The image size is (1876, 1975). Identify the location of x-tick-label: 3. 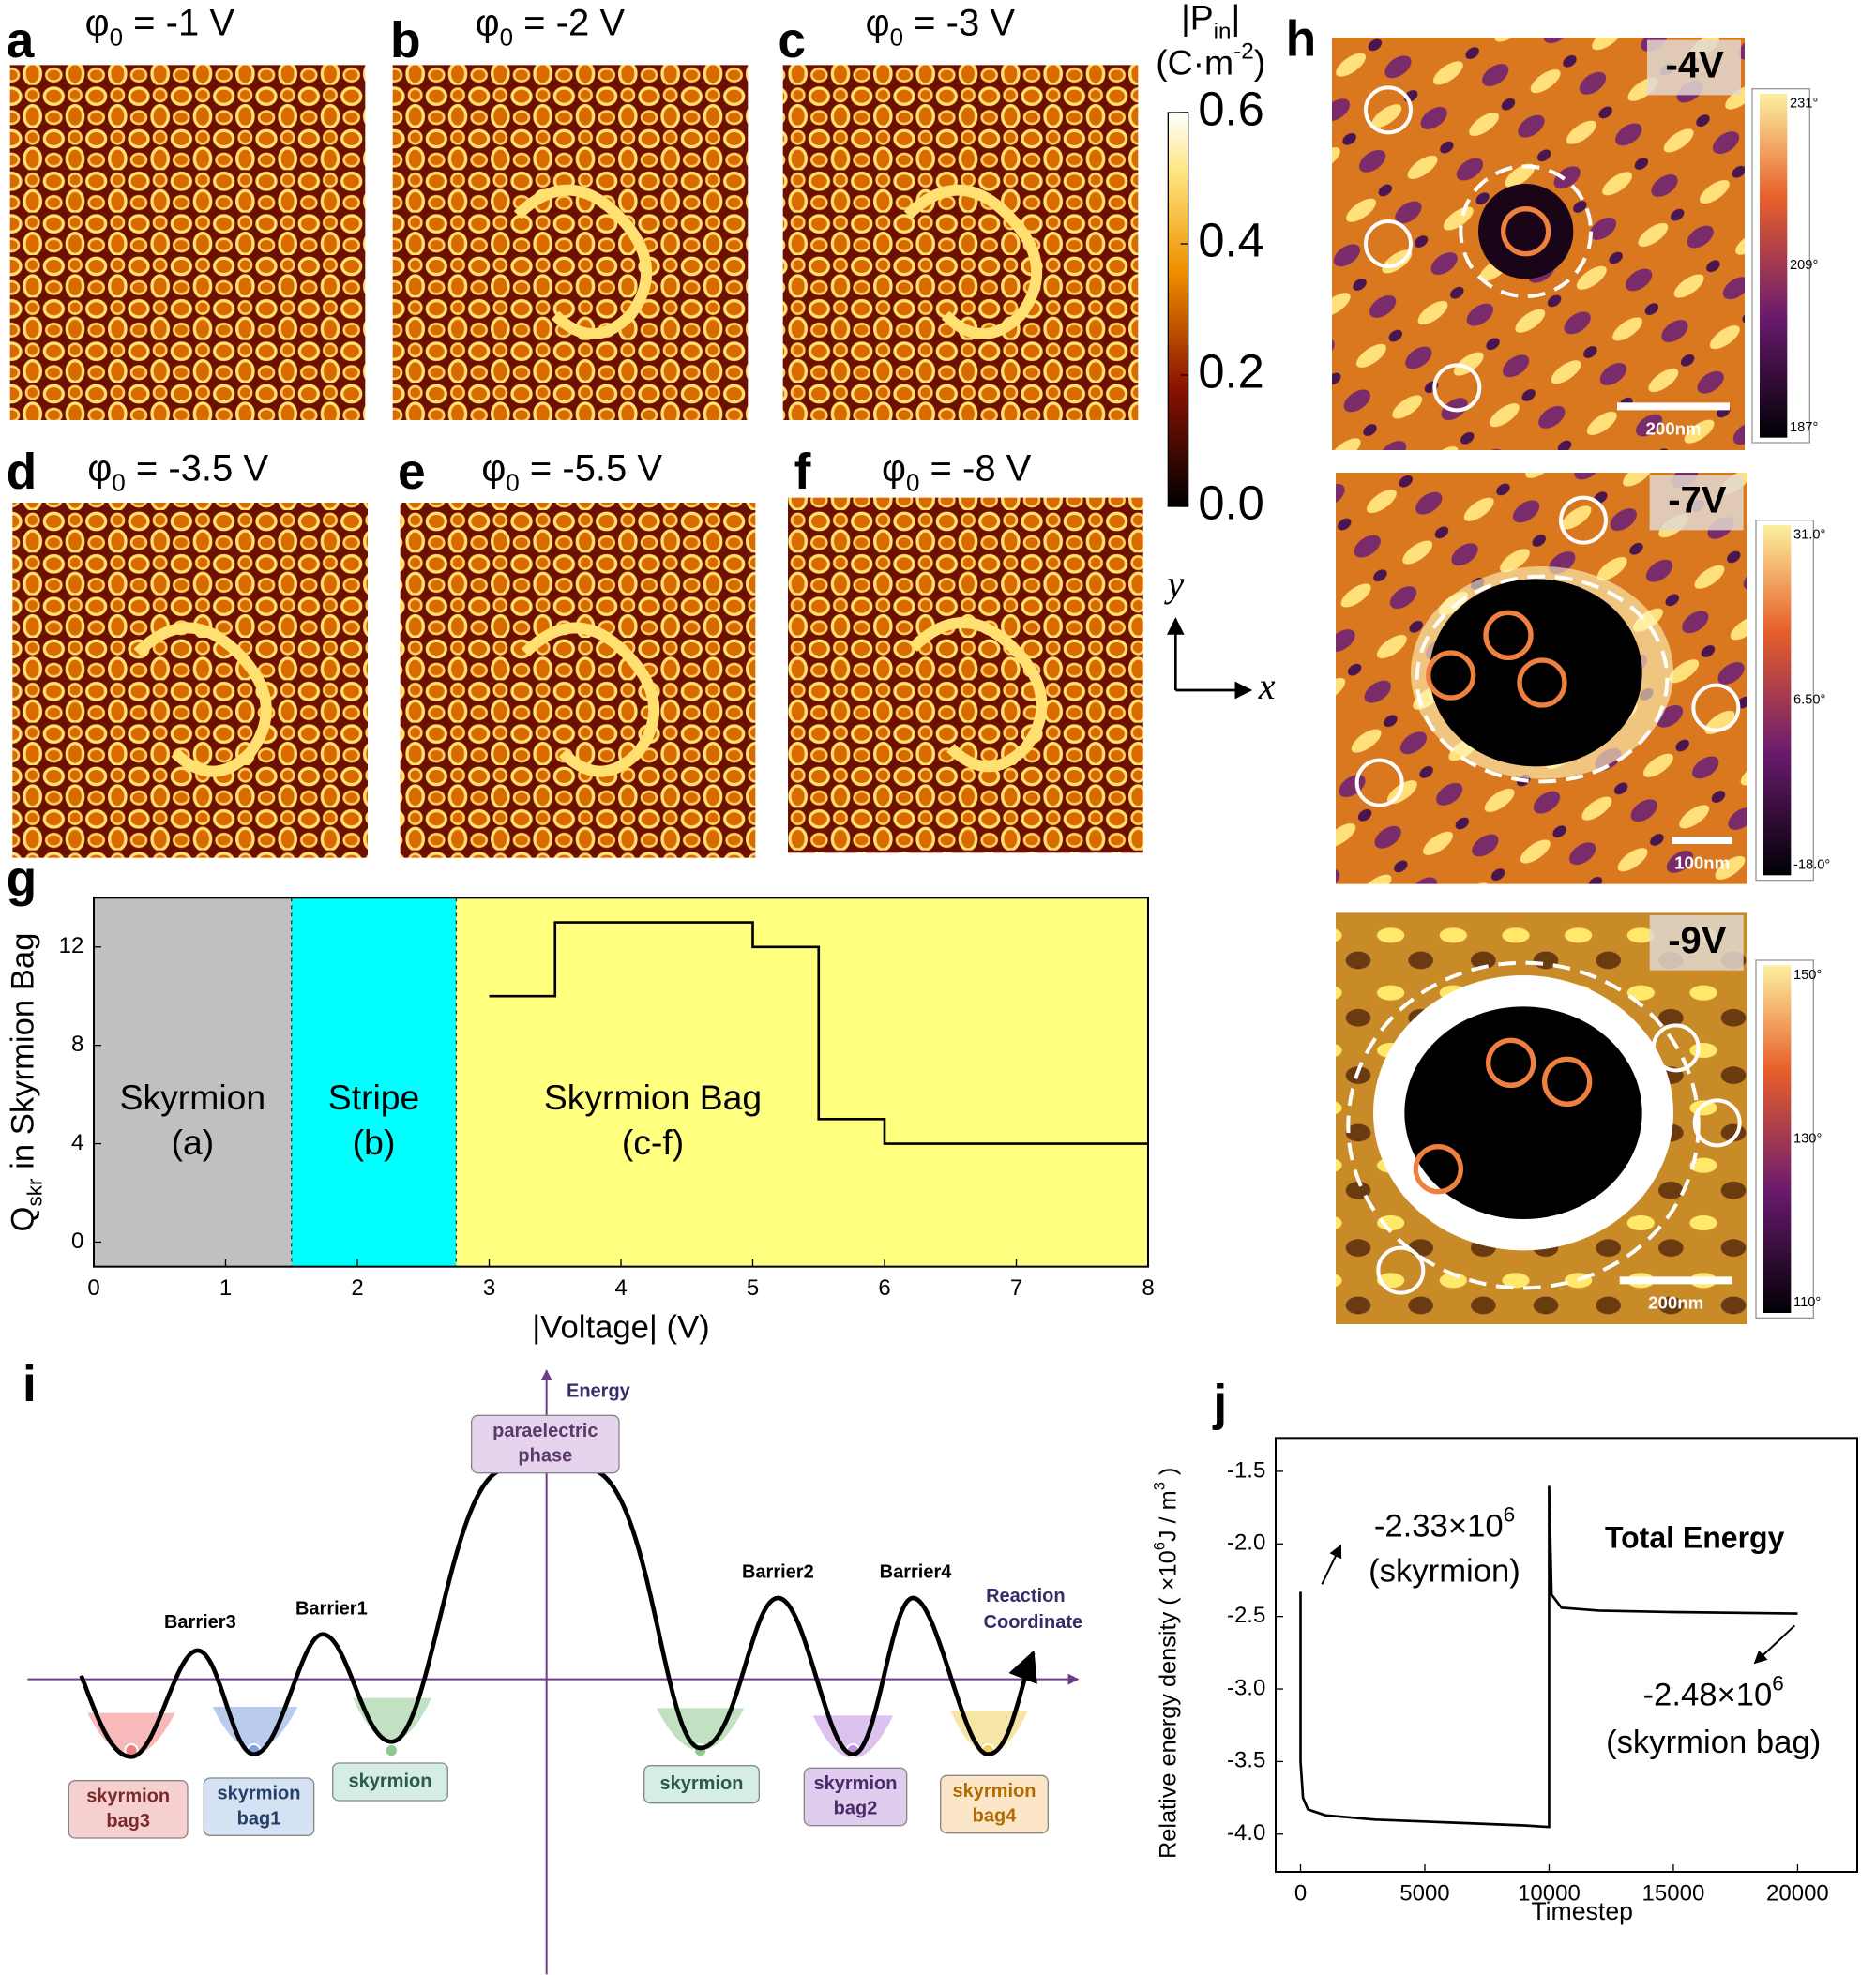
(489, 1288).